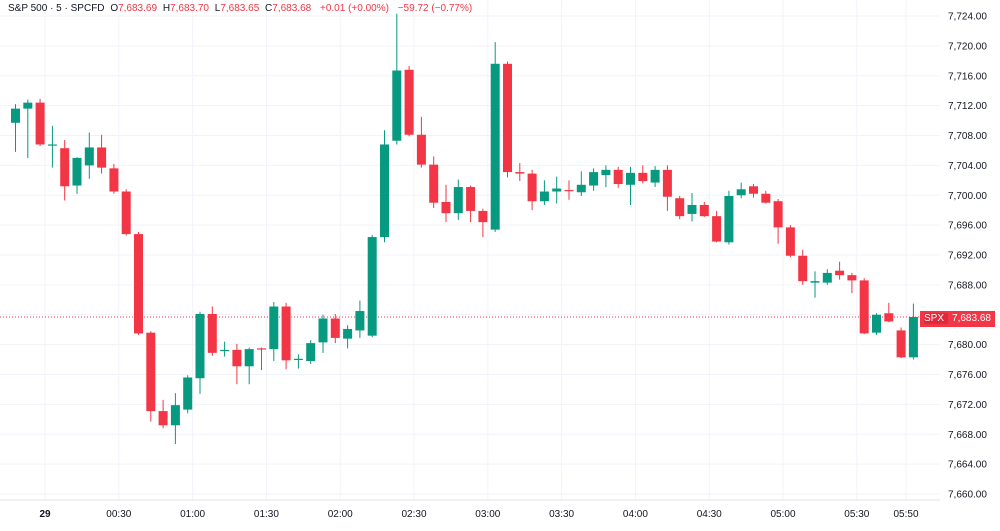 Image resolution: width=1000 pixels, height=531 pixels. I want to click on last-price-tag: SPX 7,683.68, so click(957, 319).